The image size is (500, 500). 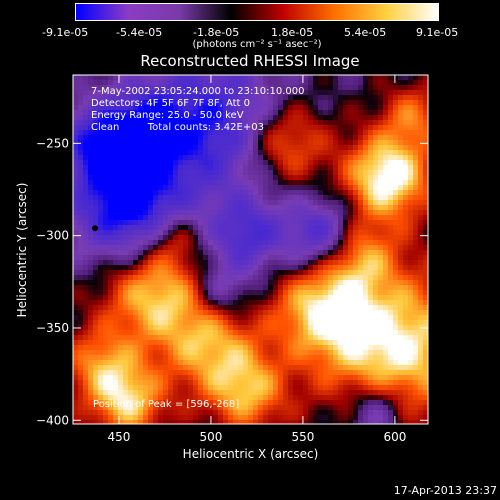 What do you see at coordinates (394, 437) in the screenshot?
I see `x-tick-label: 600` at bounding box center [394, 437].